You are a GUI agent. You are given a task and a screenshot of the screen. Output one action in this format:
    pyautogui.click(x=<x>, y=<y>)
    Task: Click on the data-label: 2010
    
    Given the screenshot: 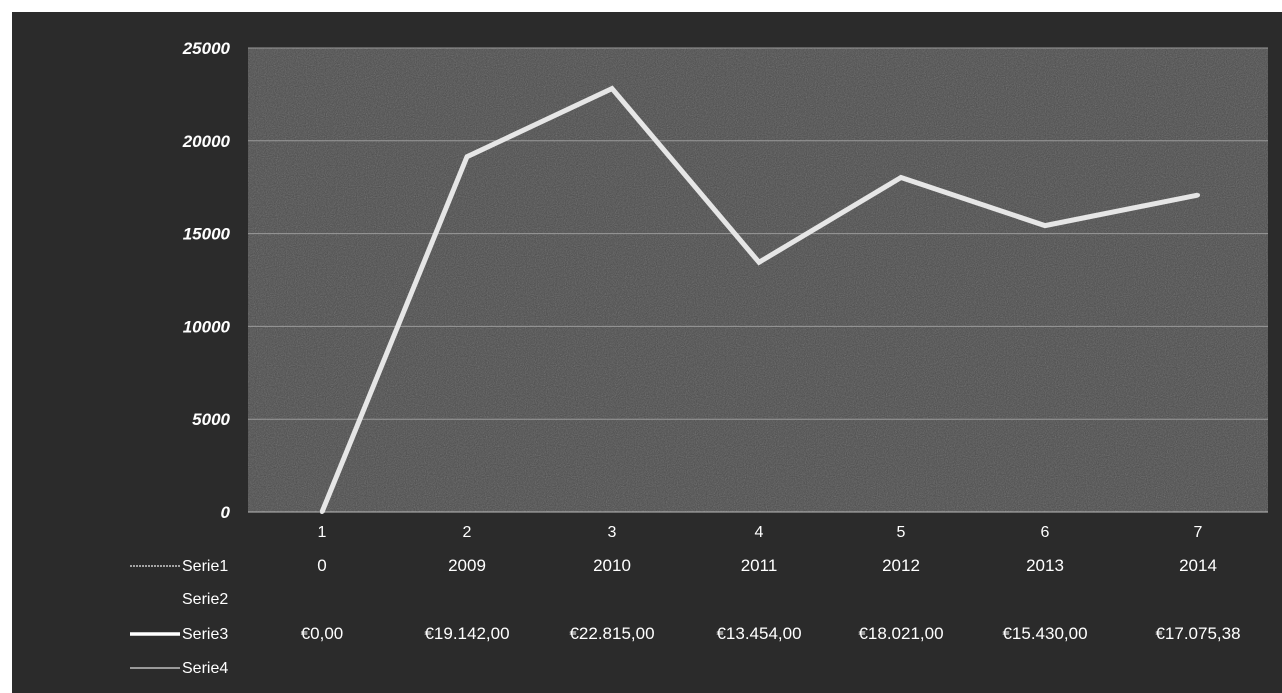 What is the action you would take?
    pyautogui.click(x=612, y=565)
    